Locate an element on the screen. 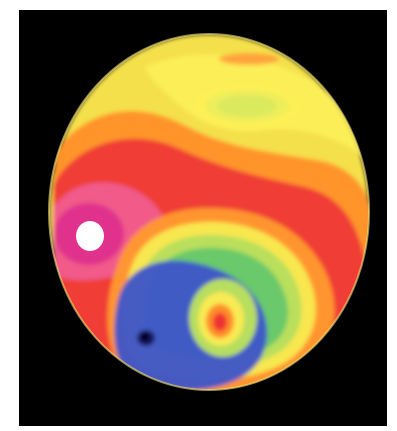 Image resolution: width=397 pixels, height=431 pixels. top-orange-spot is located at coordinates (249, 59).